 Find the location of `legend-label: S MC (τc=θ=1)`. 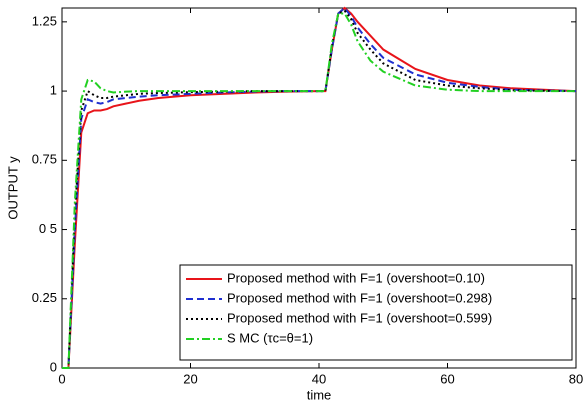

legend-label: S MC (τc=θ=1) is located at coordinates (270, 337).